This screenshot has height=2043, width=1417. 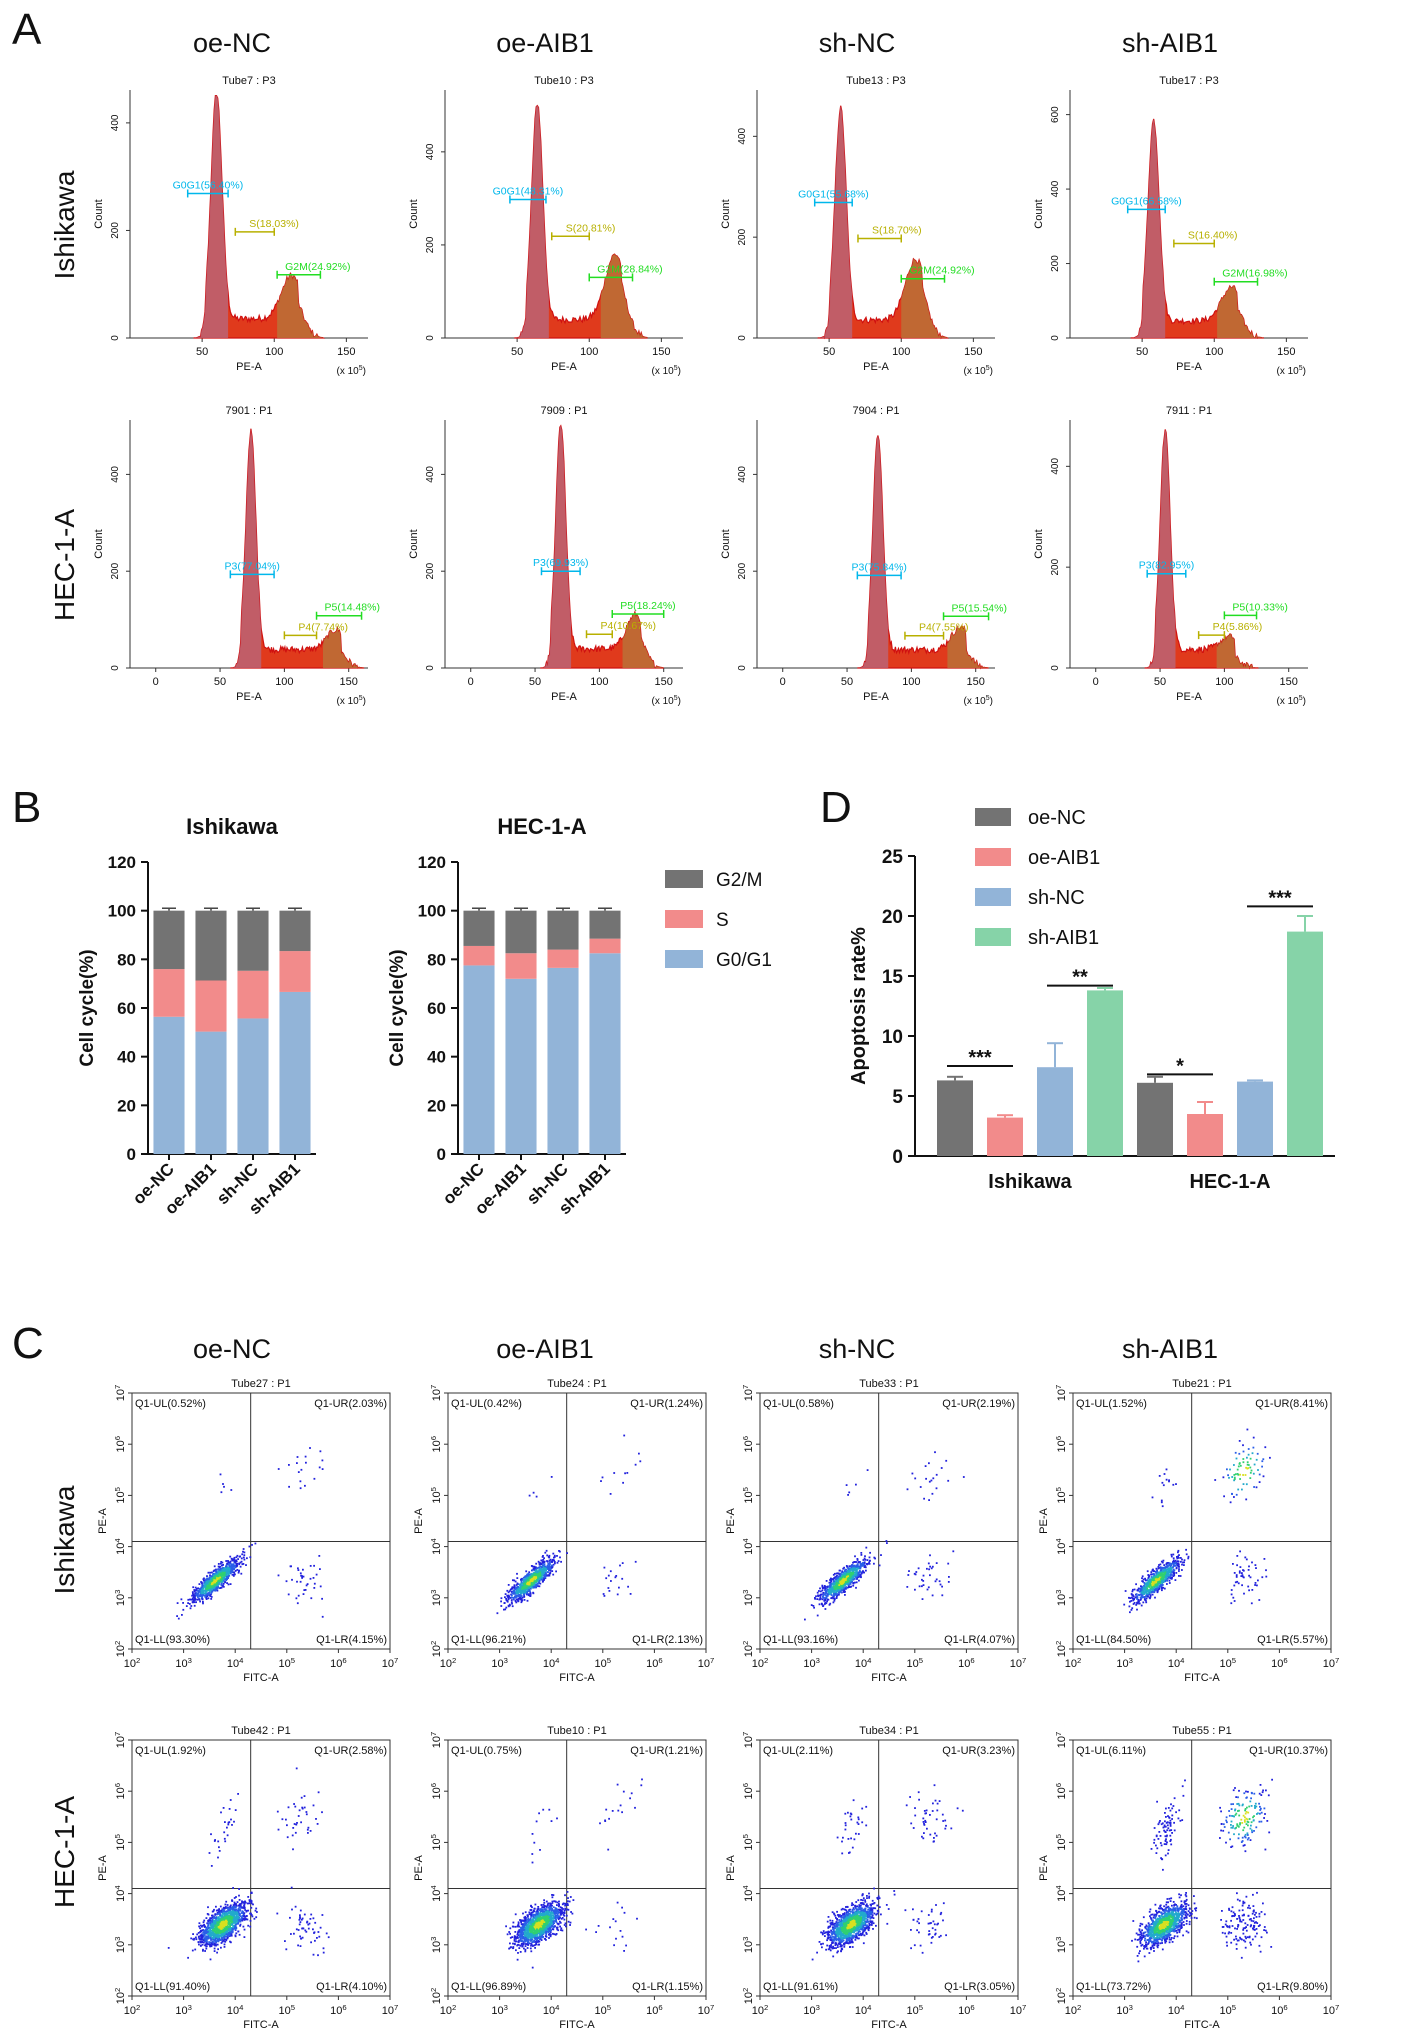 I want to click on y-tick-label: 0, so click(x=1055, y=338).